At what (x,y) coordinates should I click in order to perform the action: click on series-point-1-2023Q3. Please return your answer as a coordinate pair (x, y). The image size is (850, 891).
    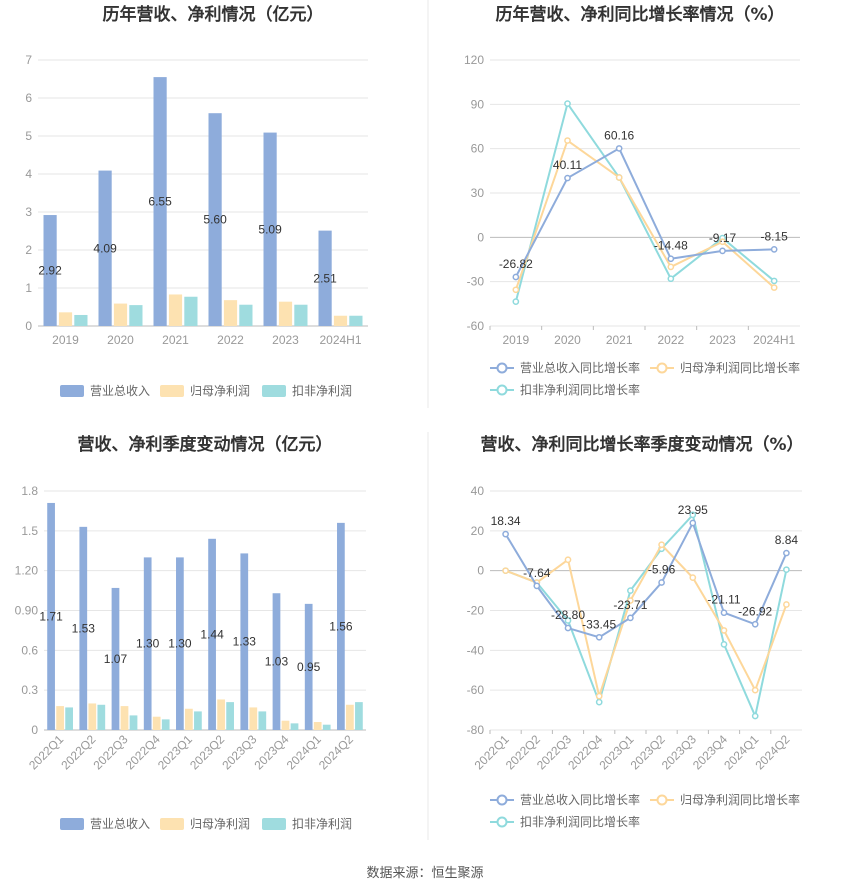
    Looking at the image, I should click on (693, 523).